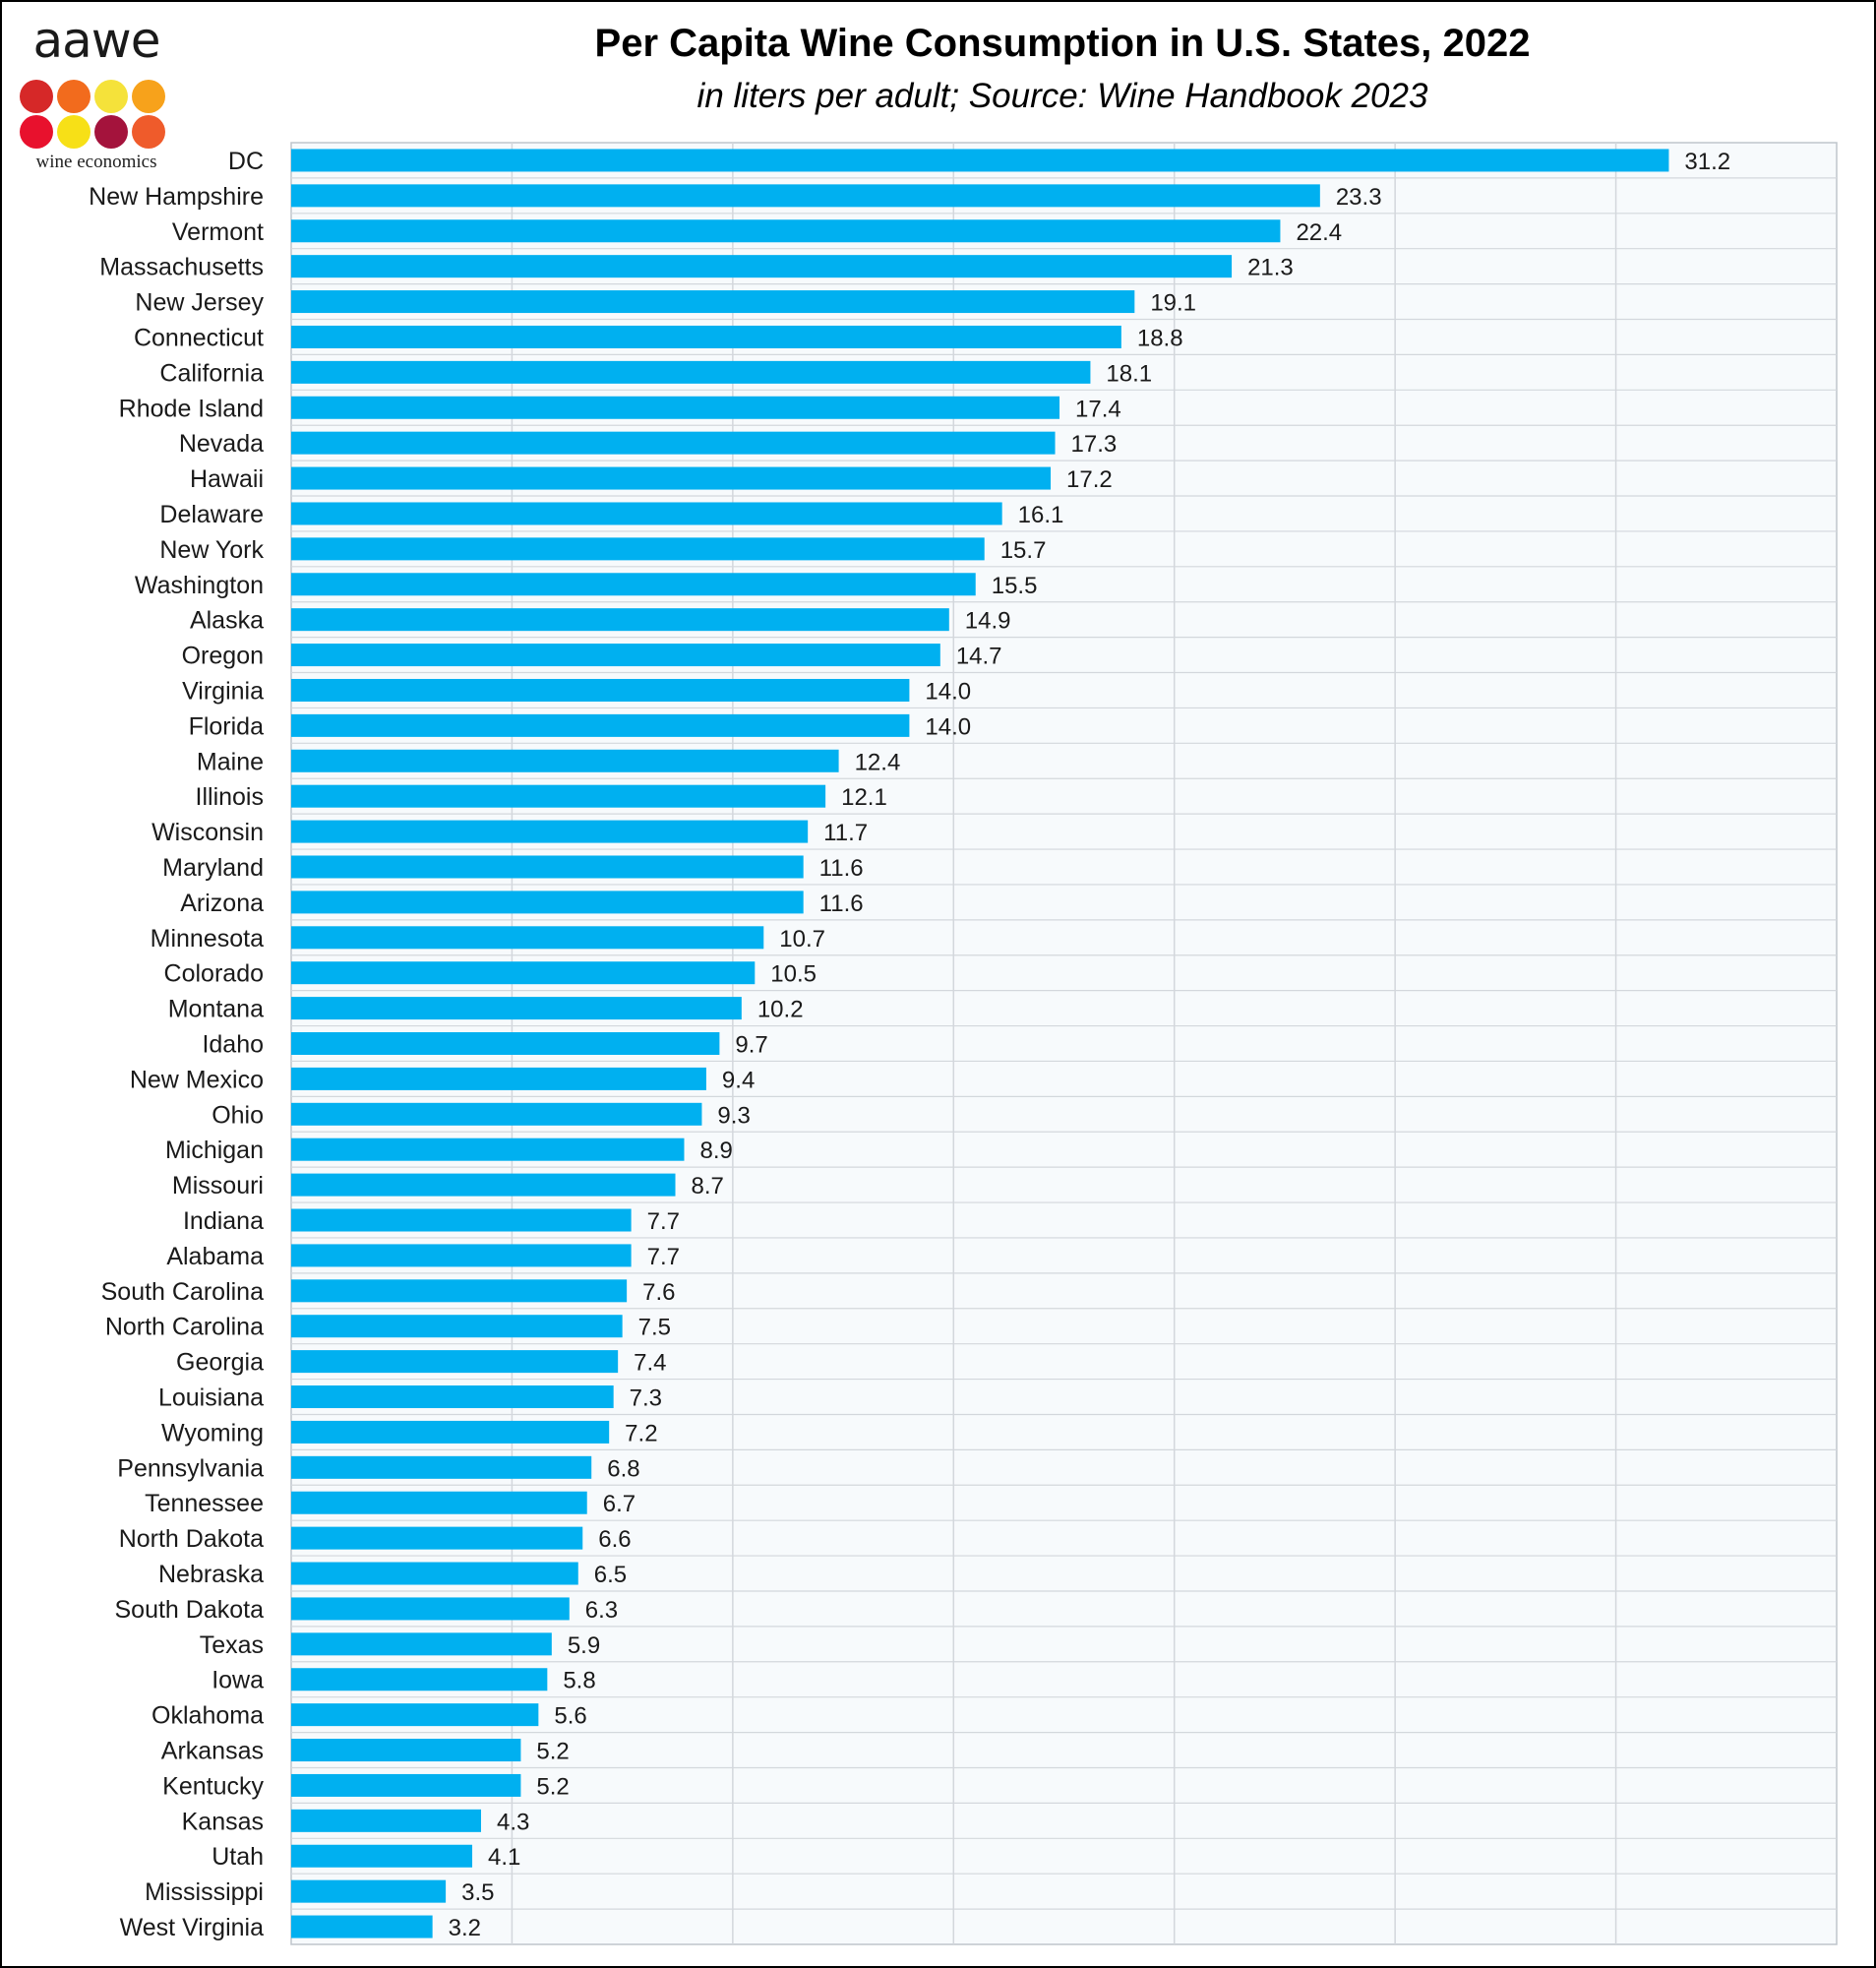 The image size is (1876, 1968). I want to click on value-label: 6.3, so click(601, 1610).